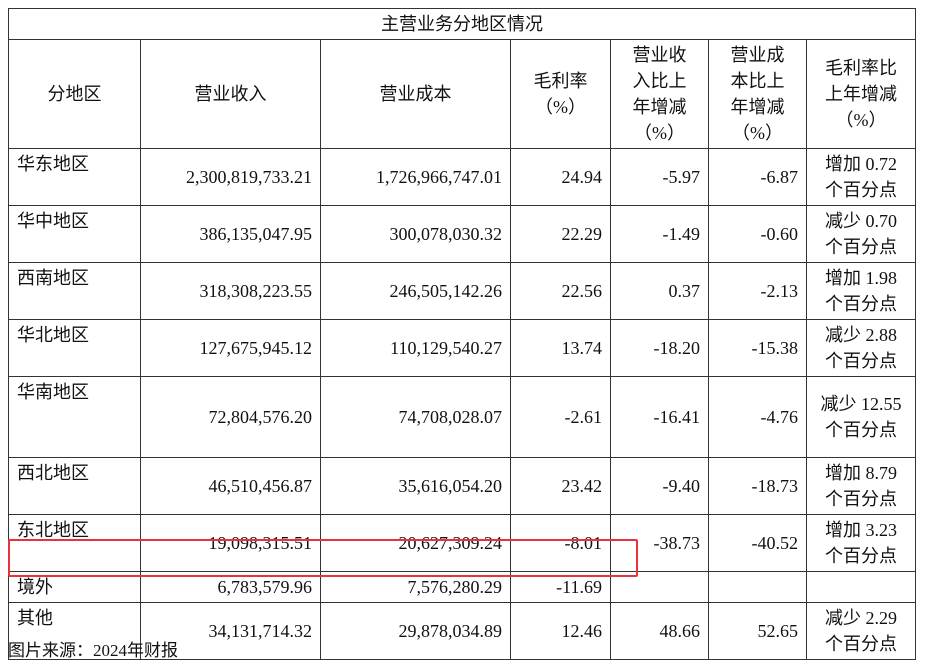 This screenshot has height=661, width=929. Describe the element at coordinates (861, 486) in the screenshot. I see `value-cell: 增加 8.79 个百分点` at that location.